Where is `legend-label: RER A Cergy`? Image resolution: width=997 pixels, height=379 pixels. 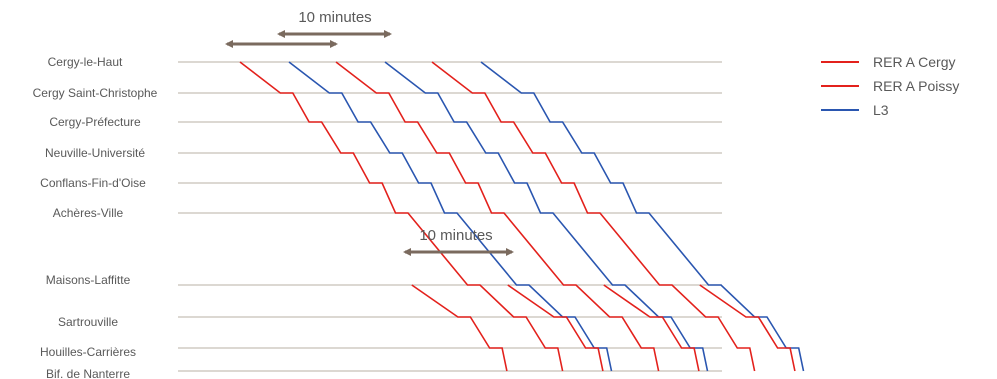
legend-label: RER A Cergy is located at coordinates (914, 62).